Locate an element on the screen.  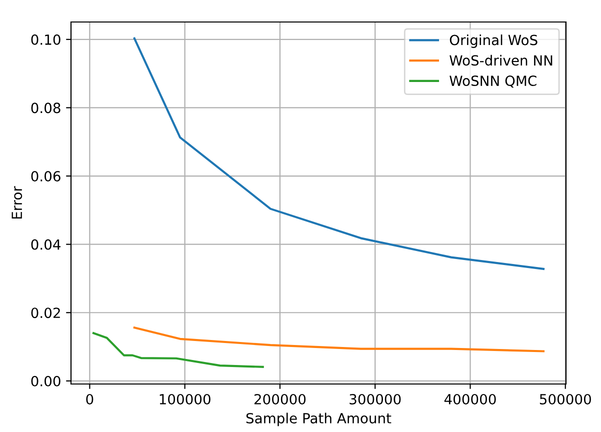
x-axis-title: Sample Path Amount is located at coordinates (319, 419).